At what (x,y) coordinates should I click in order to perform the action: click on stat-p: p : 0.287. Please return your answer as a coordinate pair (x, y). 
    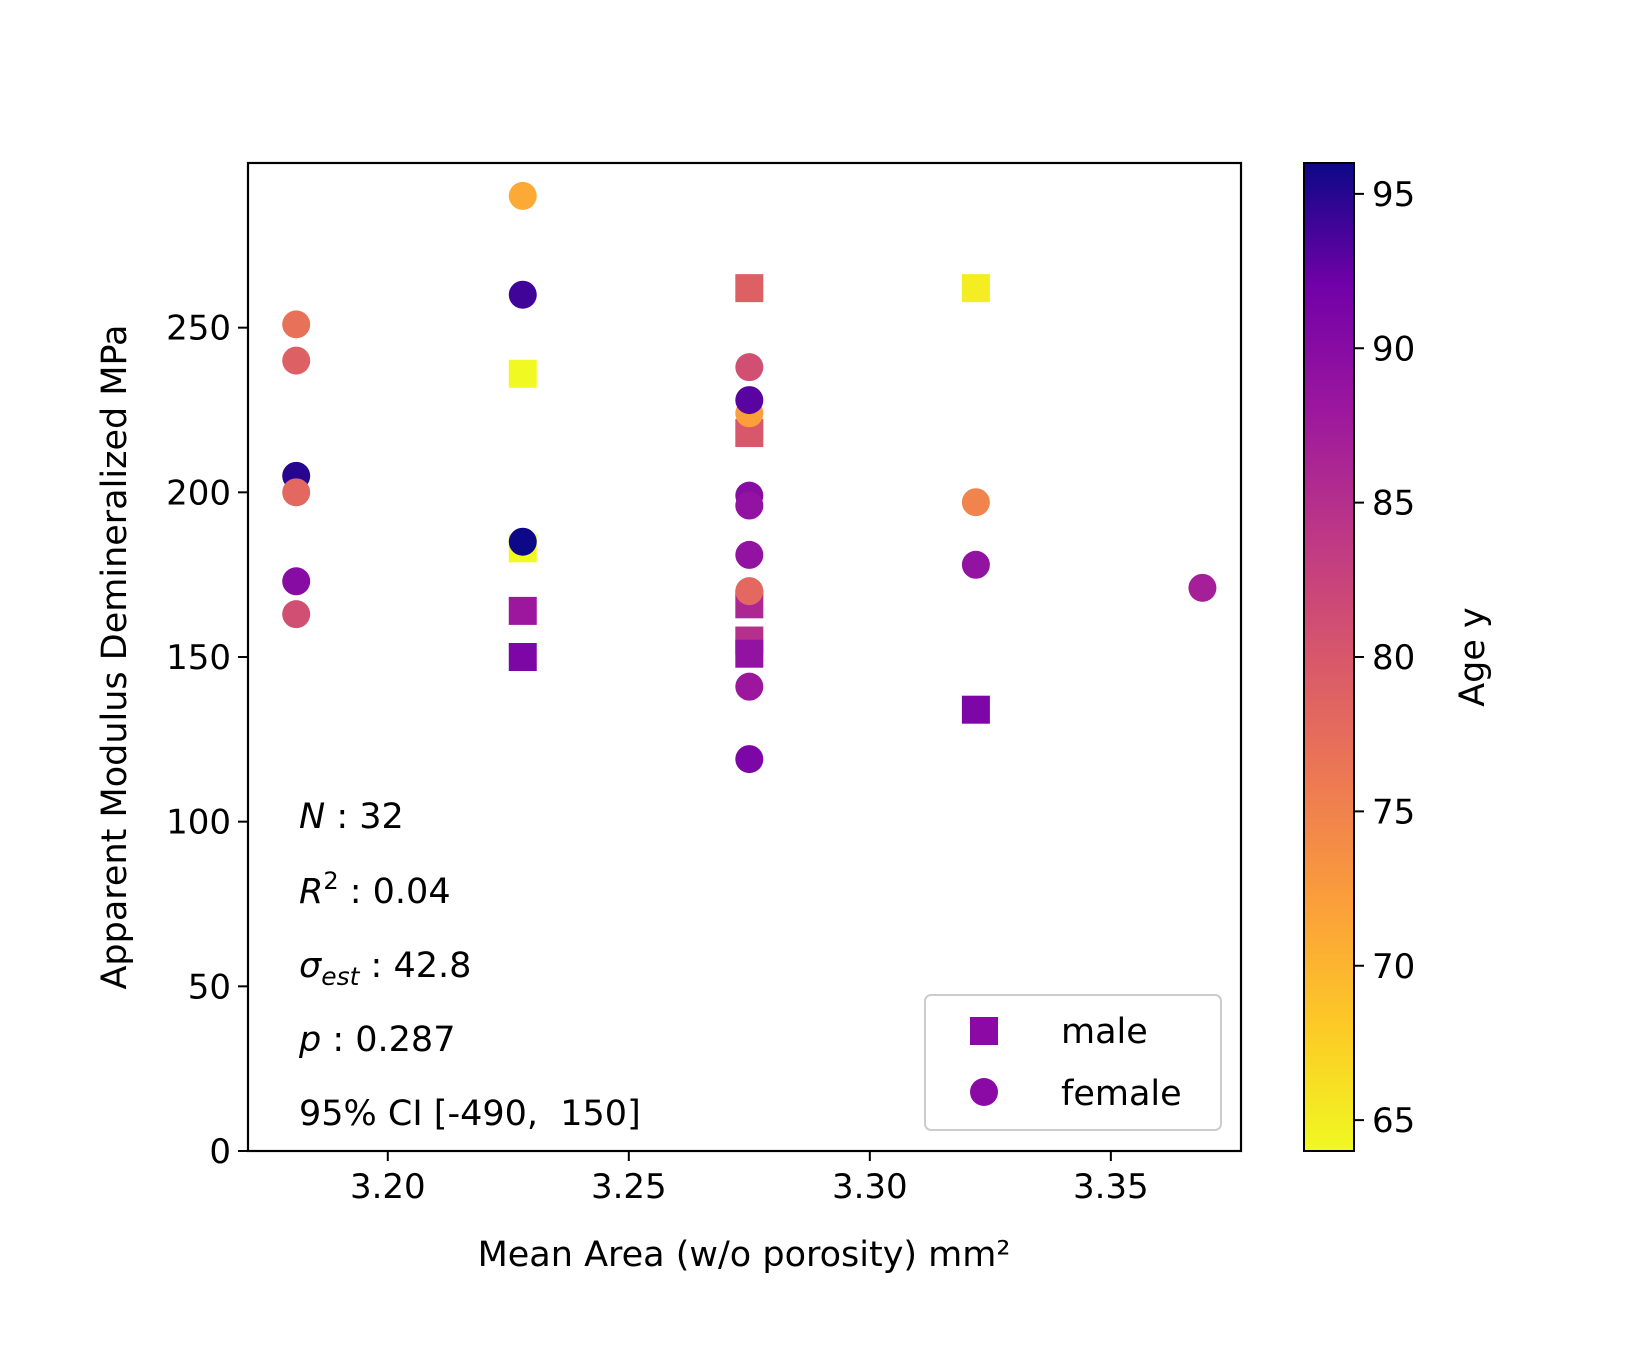
    Looking at the image, I should click on (376, 1040).